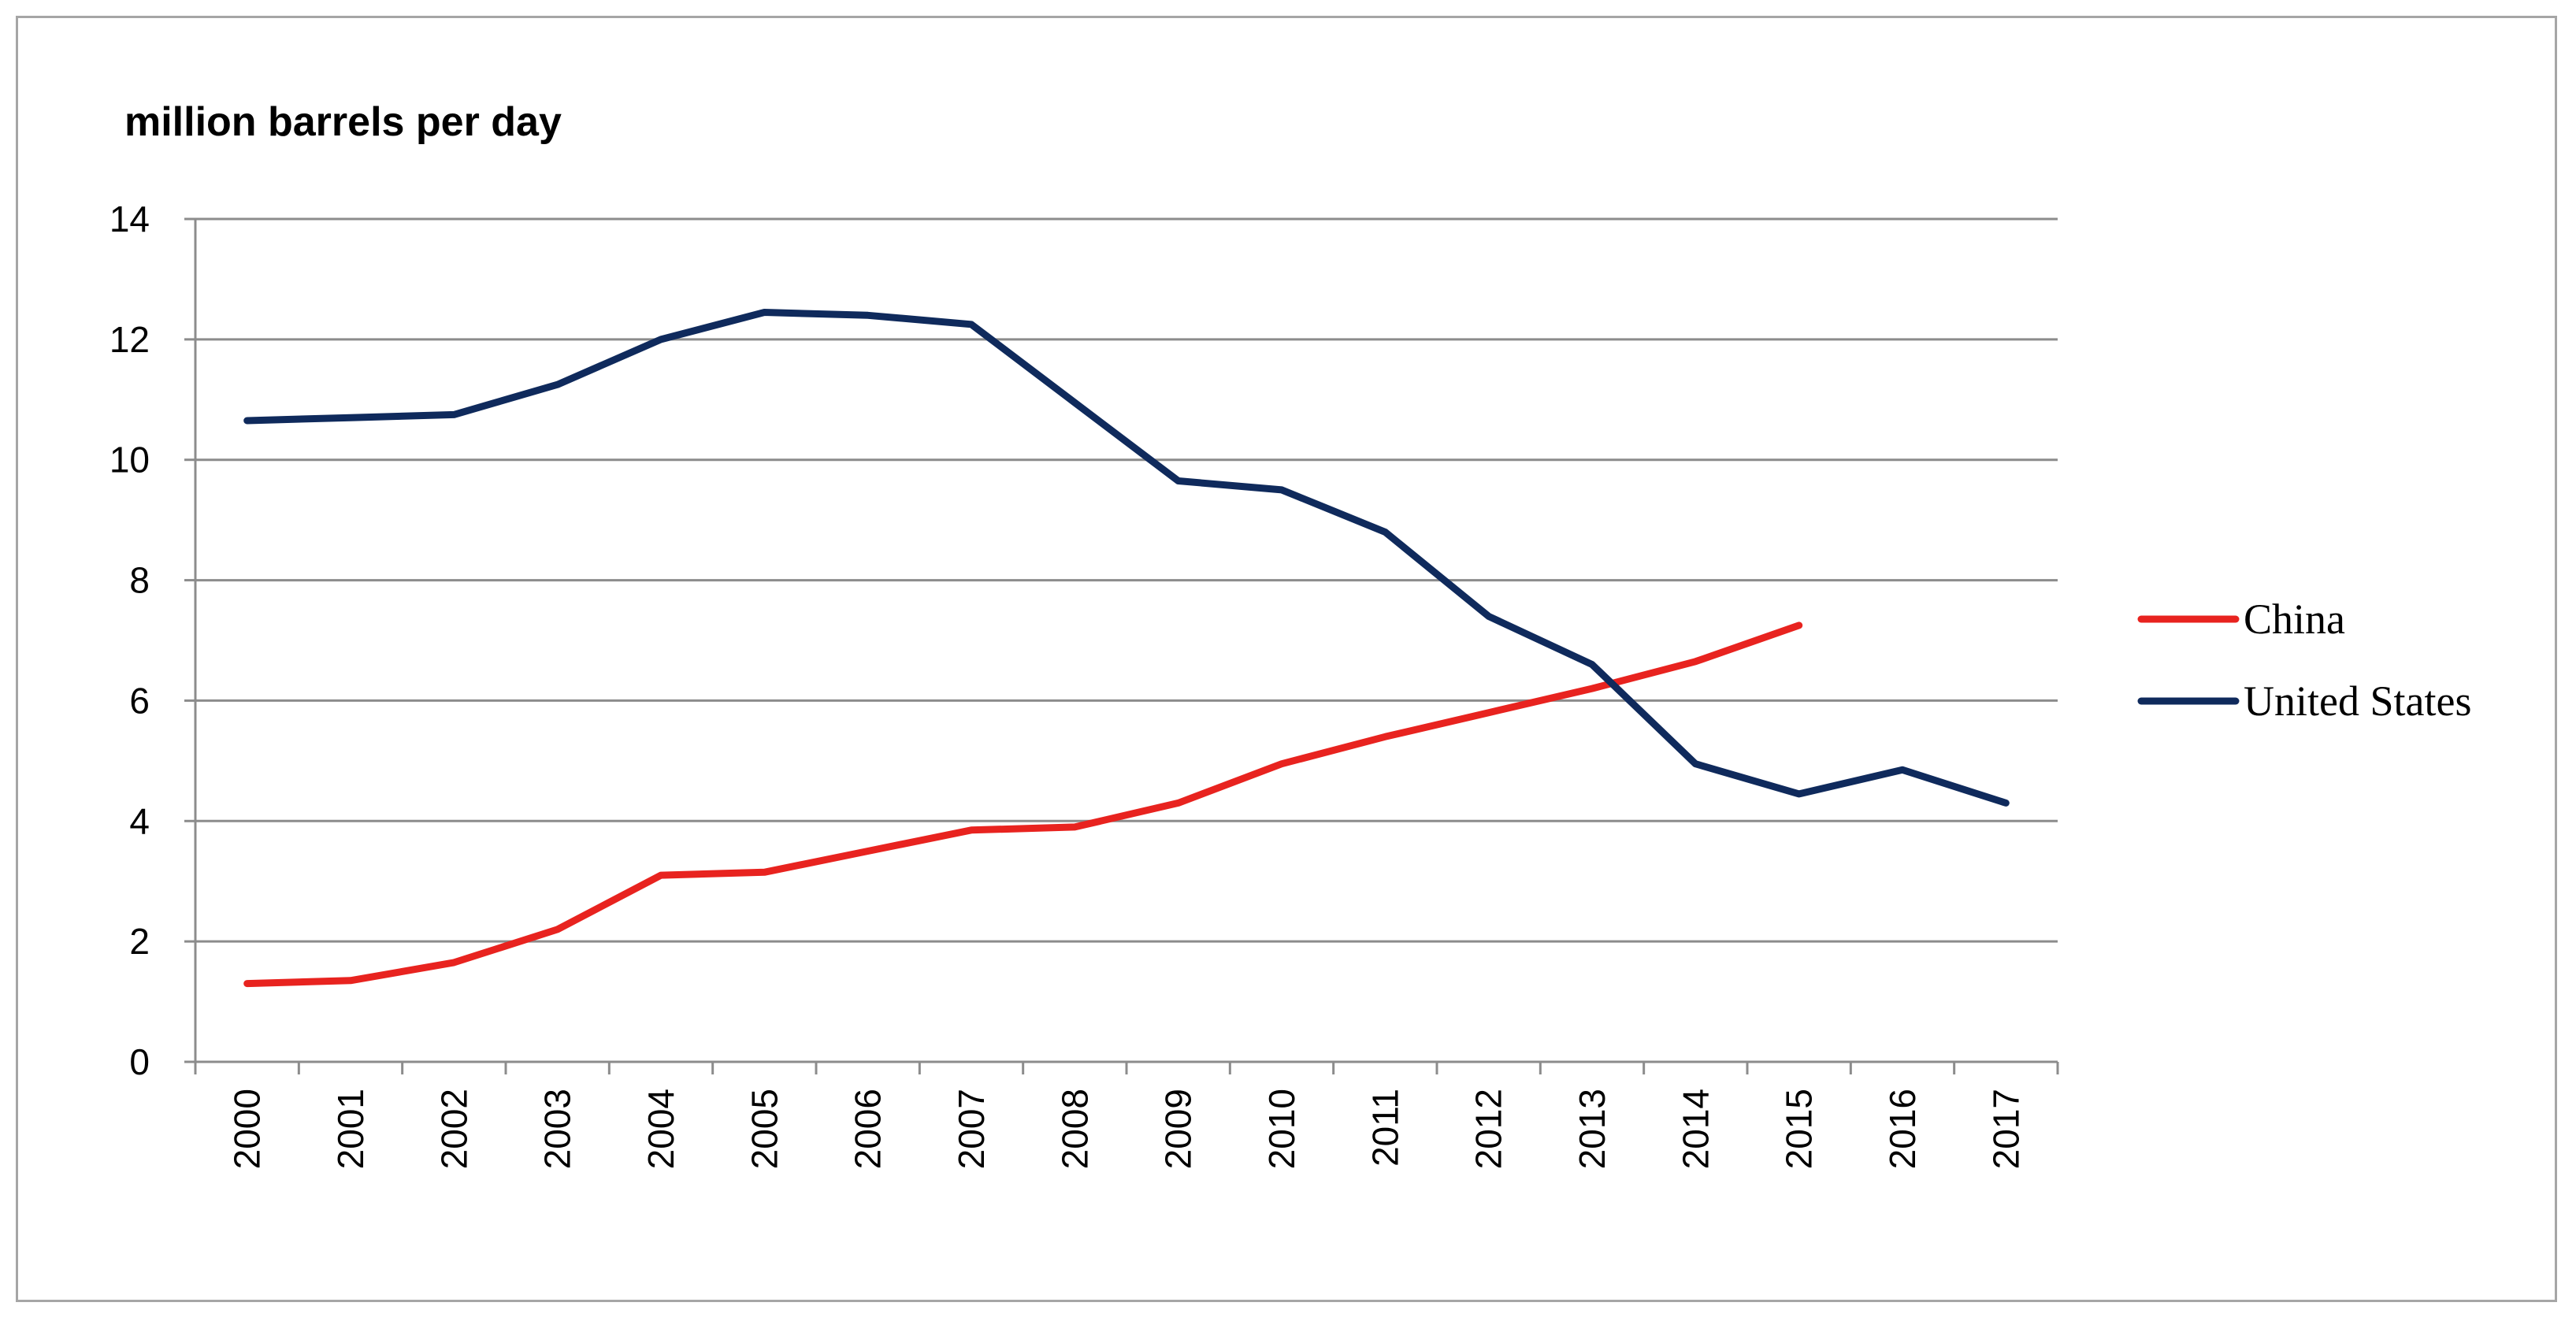 This screenshot has width=2576, height=1321. I want to click on x-tick-label: 2001, so click(350, 1129).